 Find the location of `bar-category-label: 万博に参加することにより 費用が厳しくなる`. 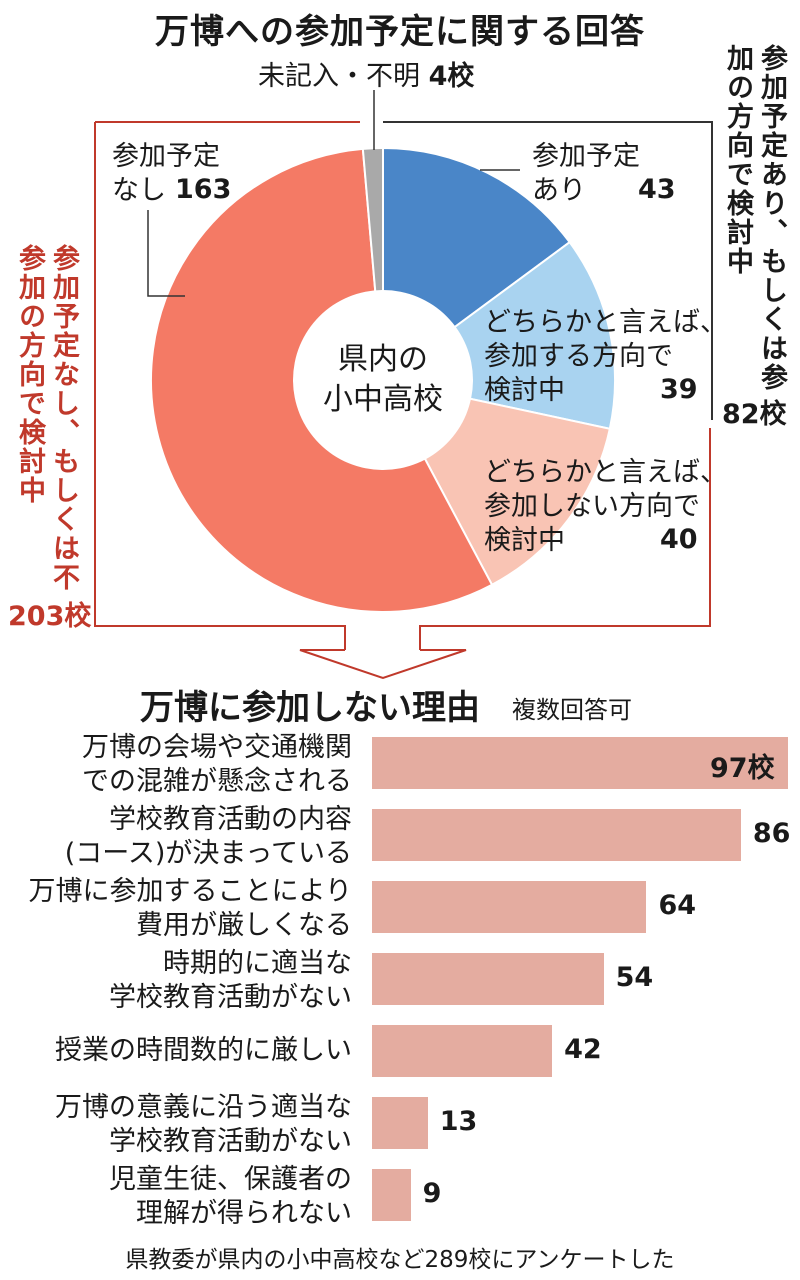

bar-category-label: 万博に参加することにより 費用が厳しくなる is located at coordinates (190, 908).